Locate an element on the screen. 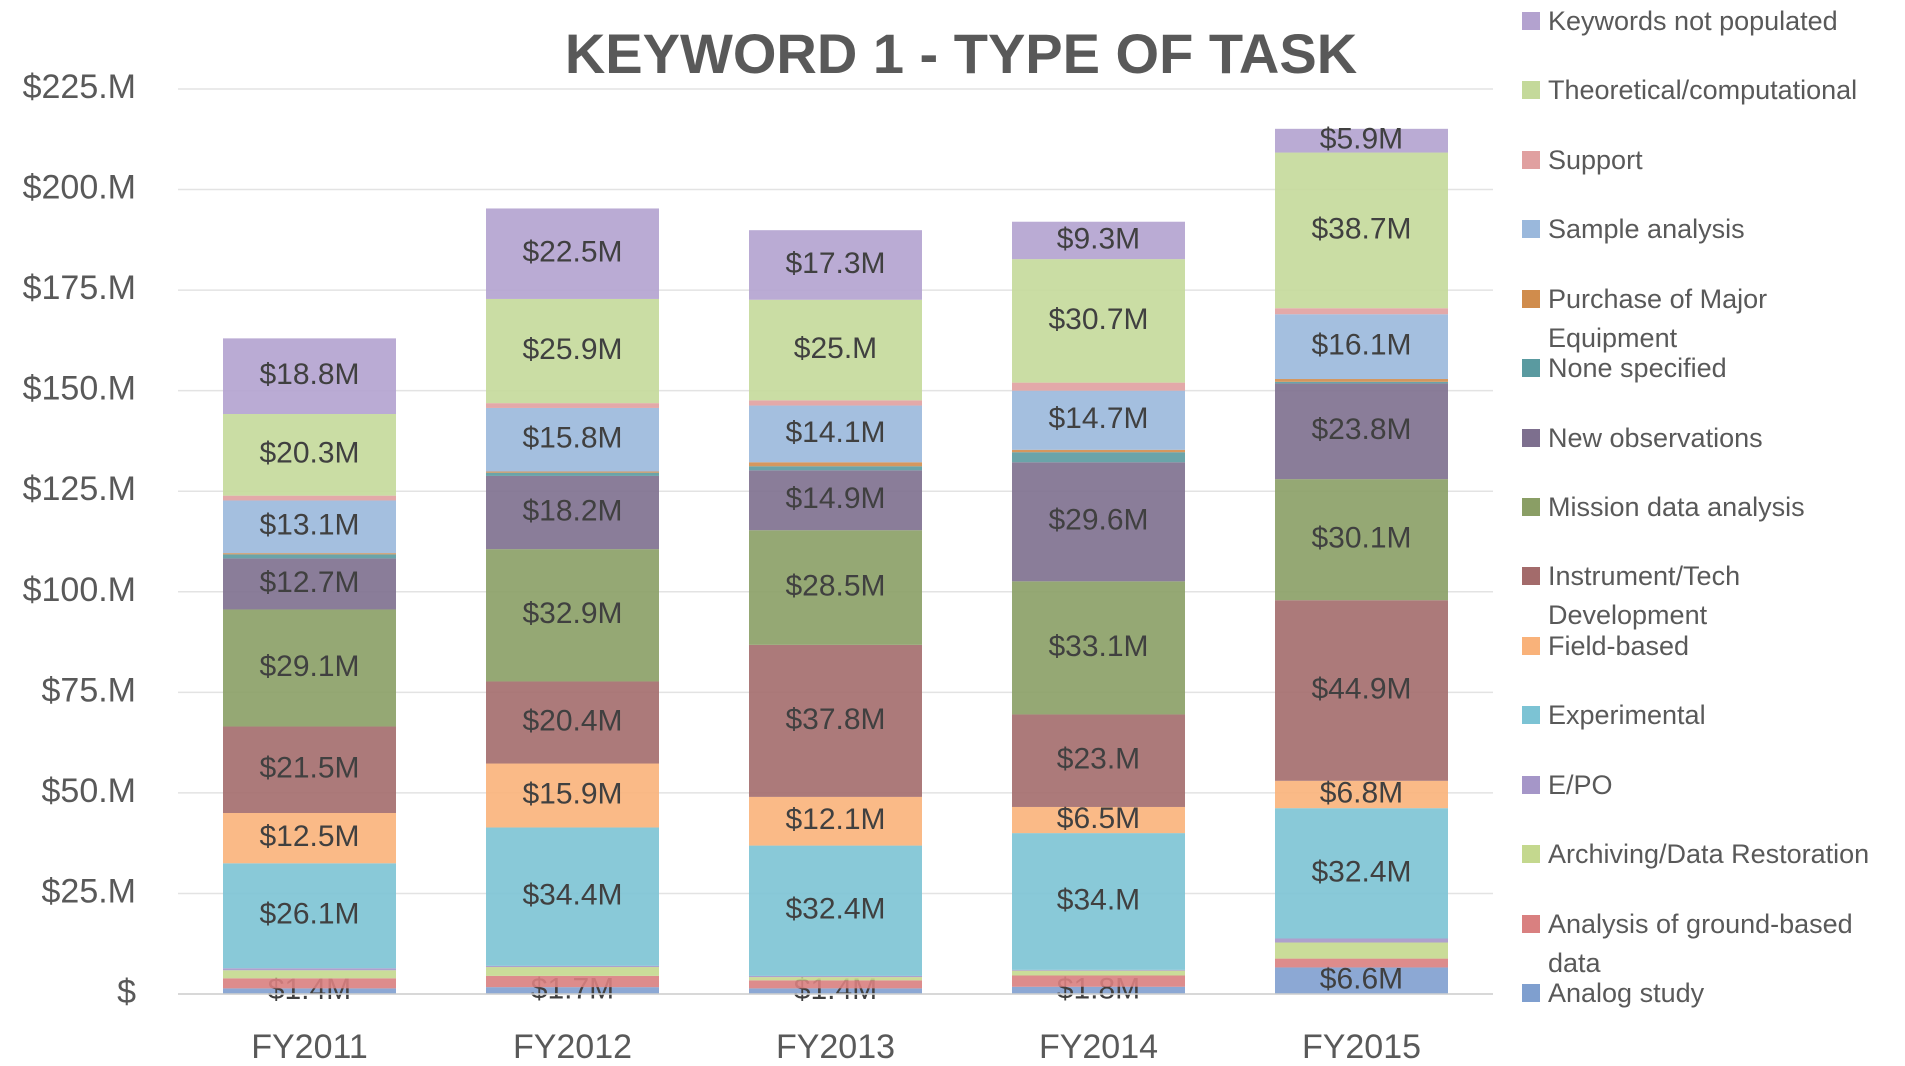 Image resolution: width=1905 pixels, height=1066 pixels. x-tick-label: FY2014 is located at coordinates (1098, 1047).